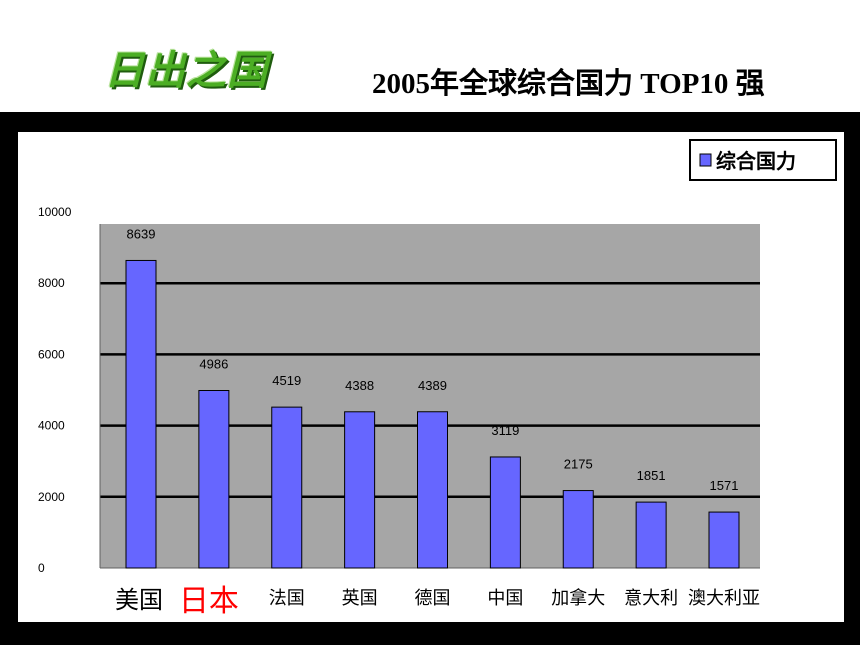  Describe the element at coordinates (286, 380) in the screenshot. I see `data-label: 4519` at that location.